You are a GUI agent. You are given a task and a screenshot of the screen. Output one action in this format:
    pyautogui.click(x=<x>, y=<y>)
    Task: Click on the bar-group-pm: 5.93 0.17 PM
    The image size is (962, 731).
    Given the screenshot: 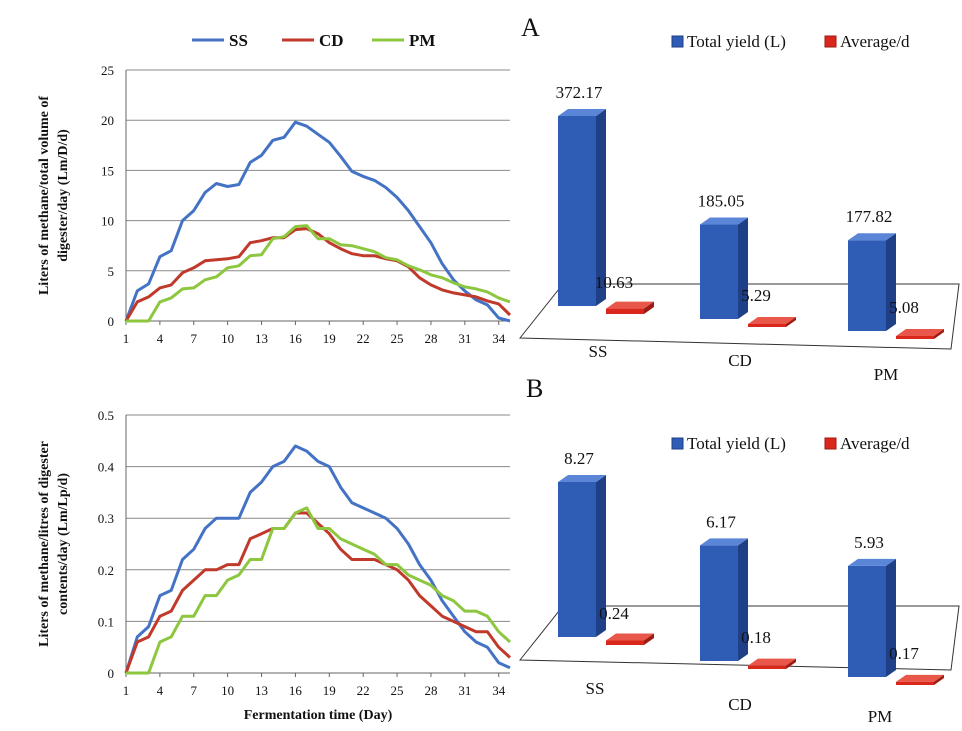 What is the action you would take?
    pyautogui.click(x=896, y=629)
    